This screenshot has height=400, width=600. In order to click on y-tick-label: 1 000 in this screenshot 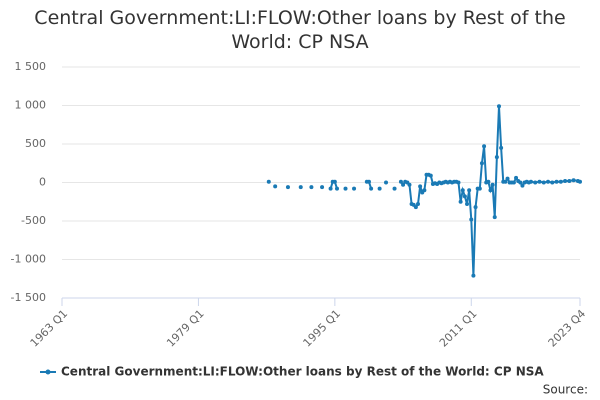, I will do `click(31, 105)`.